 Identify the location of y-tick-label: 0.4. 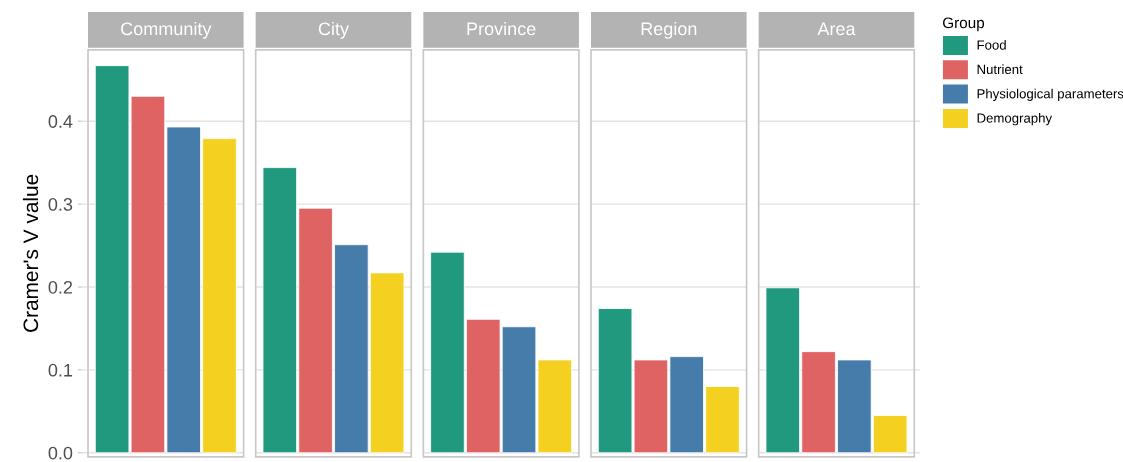
(60, 121).